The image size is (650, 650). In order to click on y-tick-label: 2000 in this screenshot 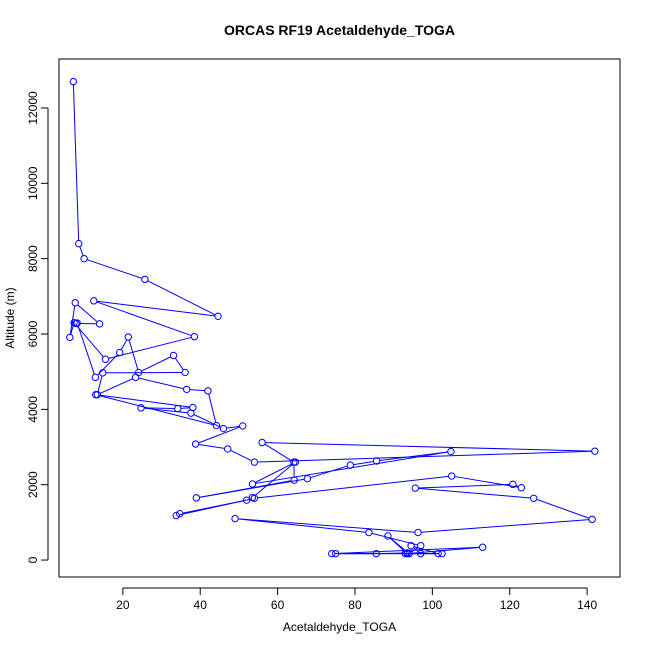, I will do `click(33, 484)`.